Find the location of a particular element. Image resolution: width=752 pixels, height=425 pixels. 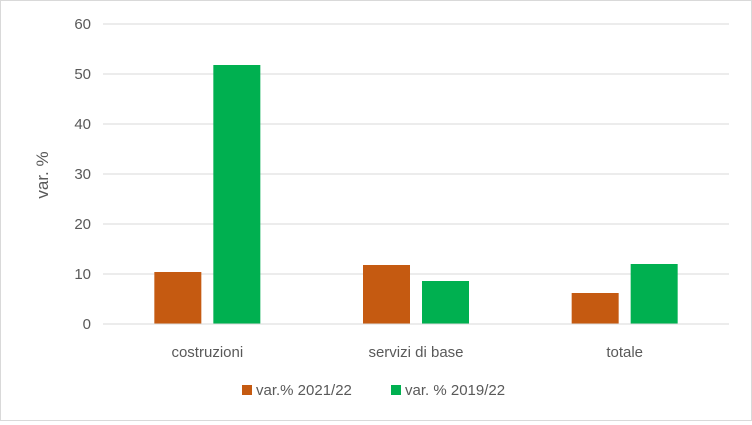

legend-label: var.% 2021/22 is located at coordinates (304, 390).